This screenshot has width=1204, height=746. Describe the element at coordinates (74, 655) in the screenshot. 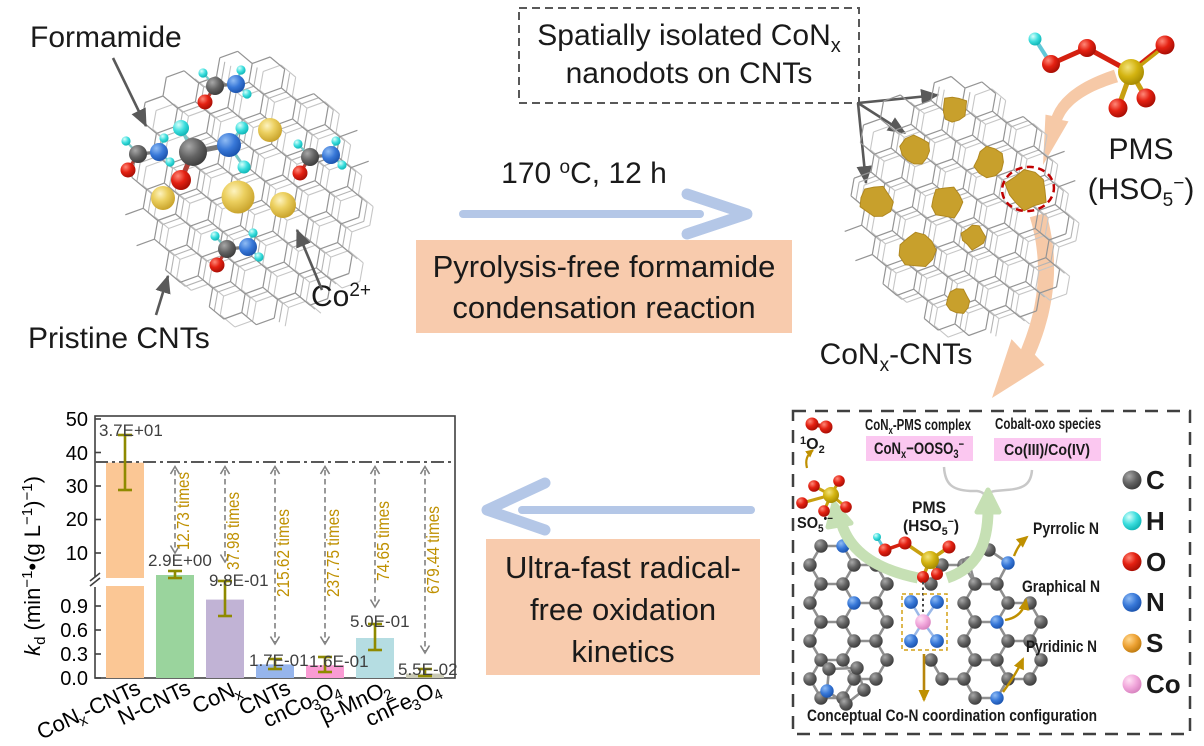

I see `svg-text: 0.3` at that location.